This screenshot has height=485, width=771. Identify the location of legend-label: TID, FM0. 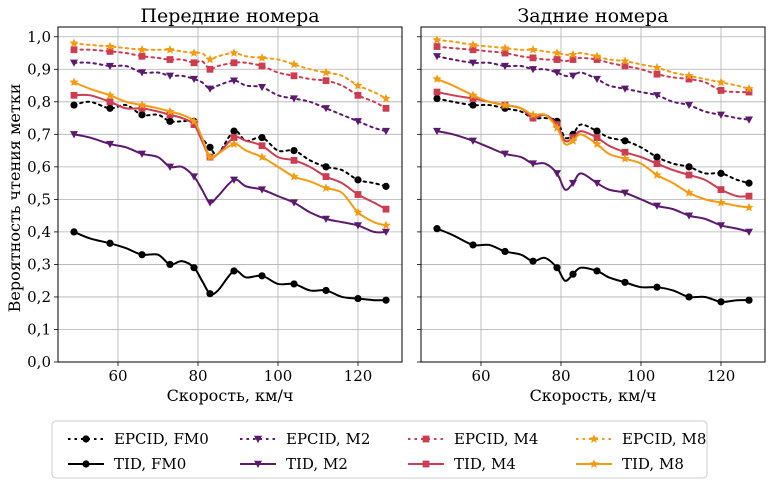
(150, 464).